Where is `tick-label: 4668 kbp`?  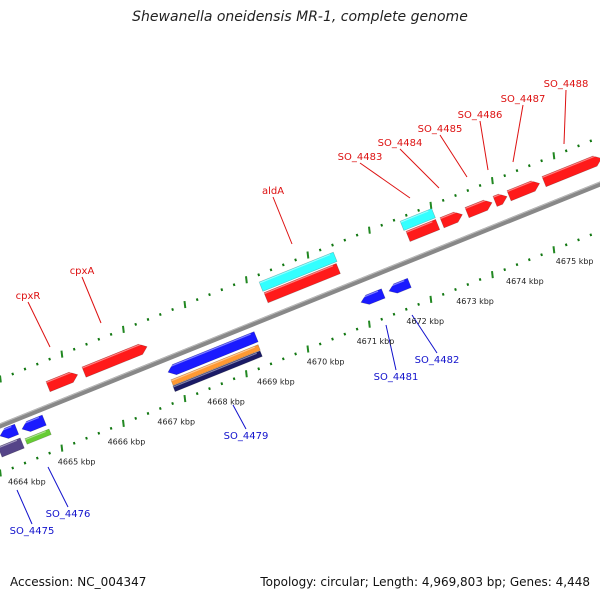 tick-label: 4668 kbp is located at coordinates (226, 401).